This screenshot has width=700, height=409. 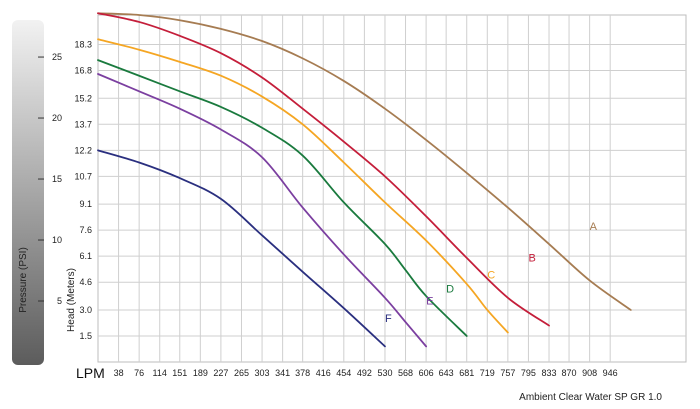 What do you see at coordinates (160, 373) in the screenshot?
I see `x-tick-label: 114` at bounding box center [160, 373].